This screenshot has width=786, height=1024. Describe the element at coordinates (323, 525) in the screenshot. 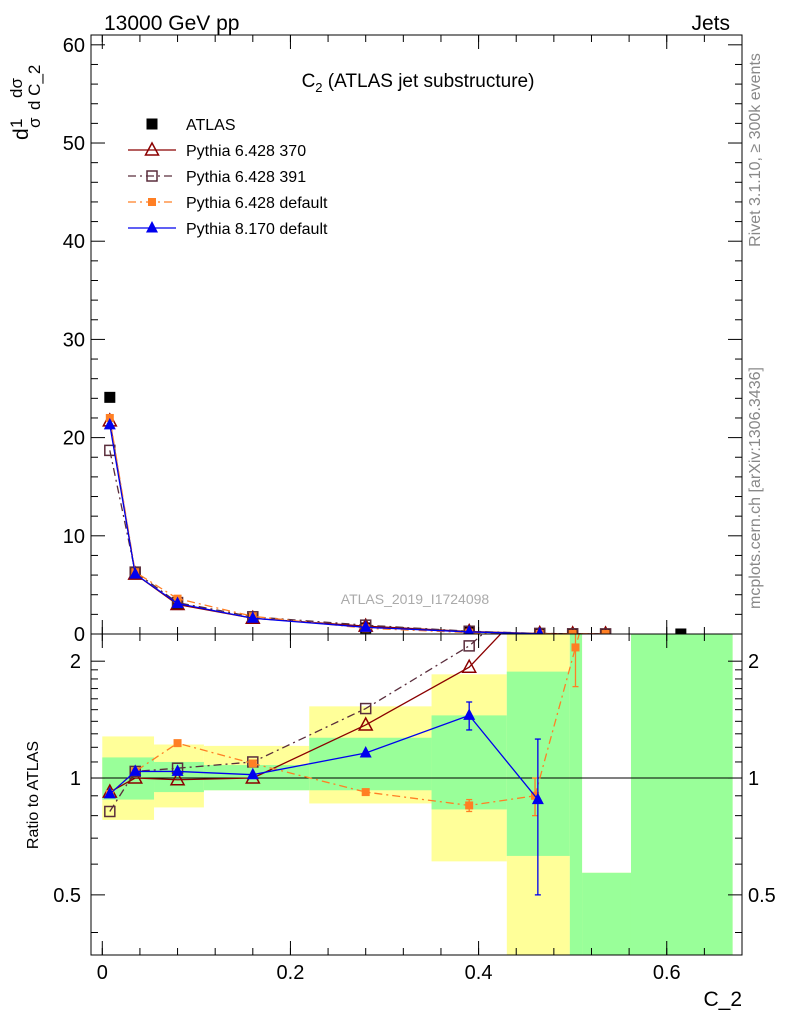

I see `series-p8def` at that location.